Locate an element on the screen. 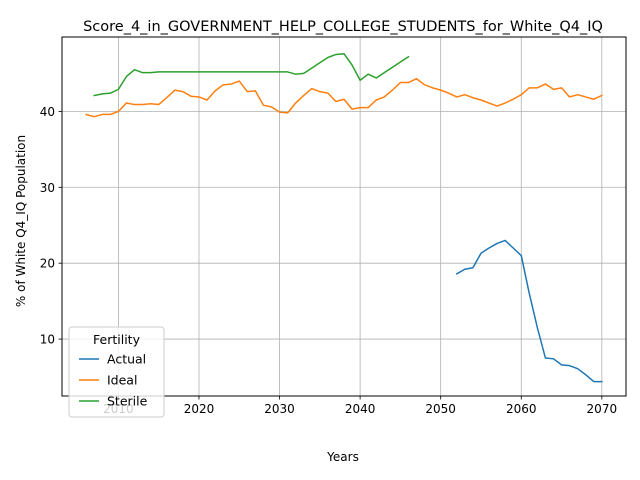 Image resolution: width=640 pixels, height=480 pixels. x-tick-label: 2070 is located at coordinates (602, 409).